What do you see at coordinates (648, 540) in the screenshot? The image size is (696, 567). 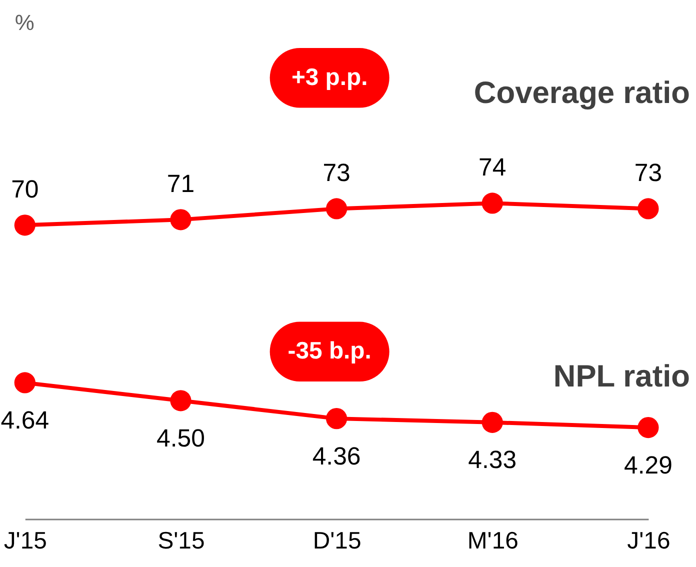 I see `x-tick-label: J'16` at bounding box center [648, 540].